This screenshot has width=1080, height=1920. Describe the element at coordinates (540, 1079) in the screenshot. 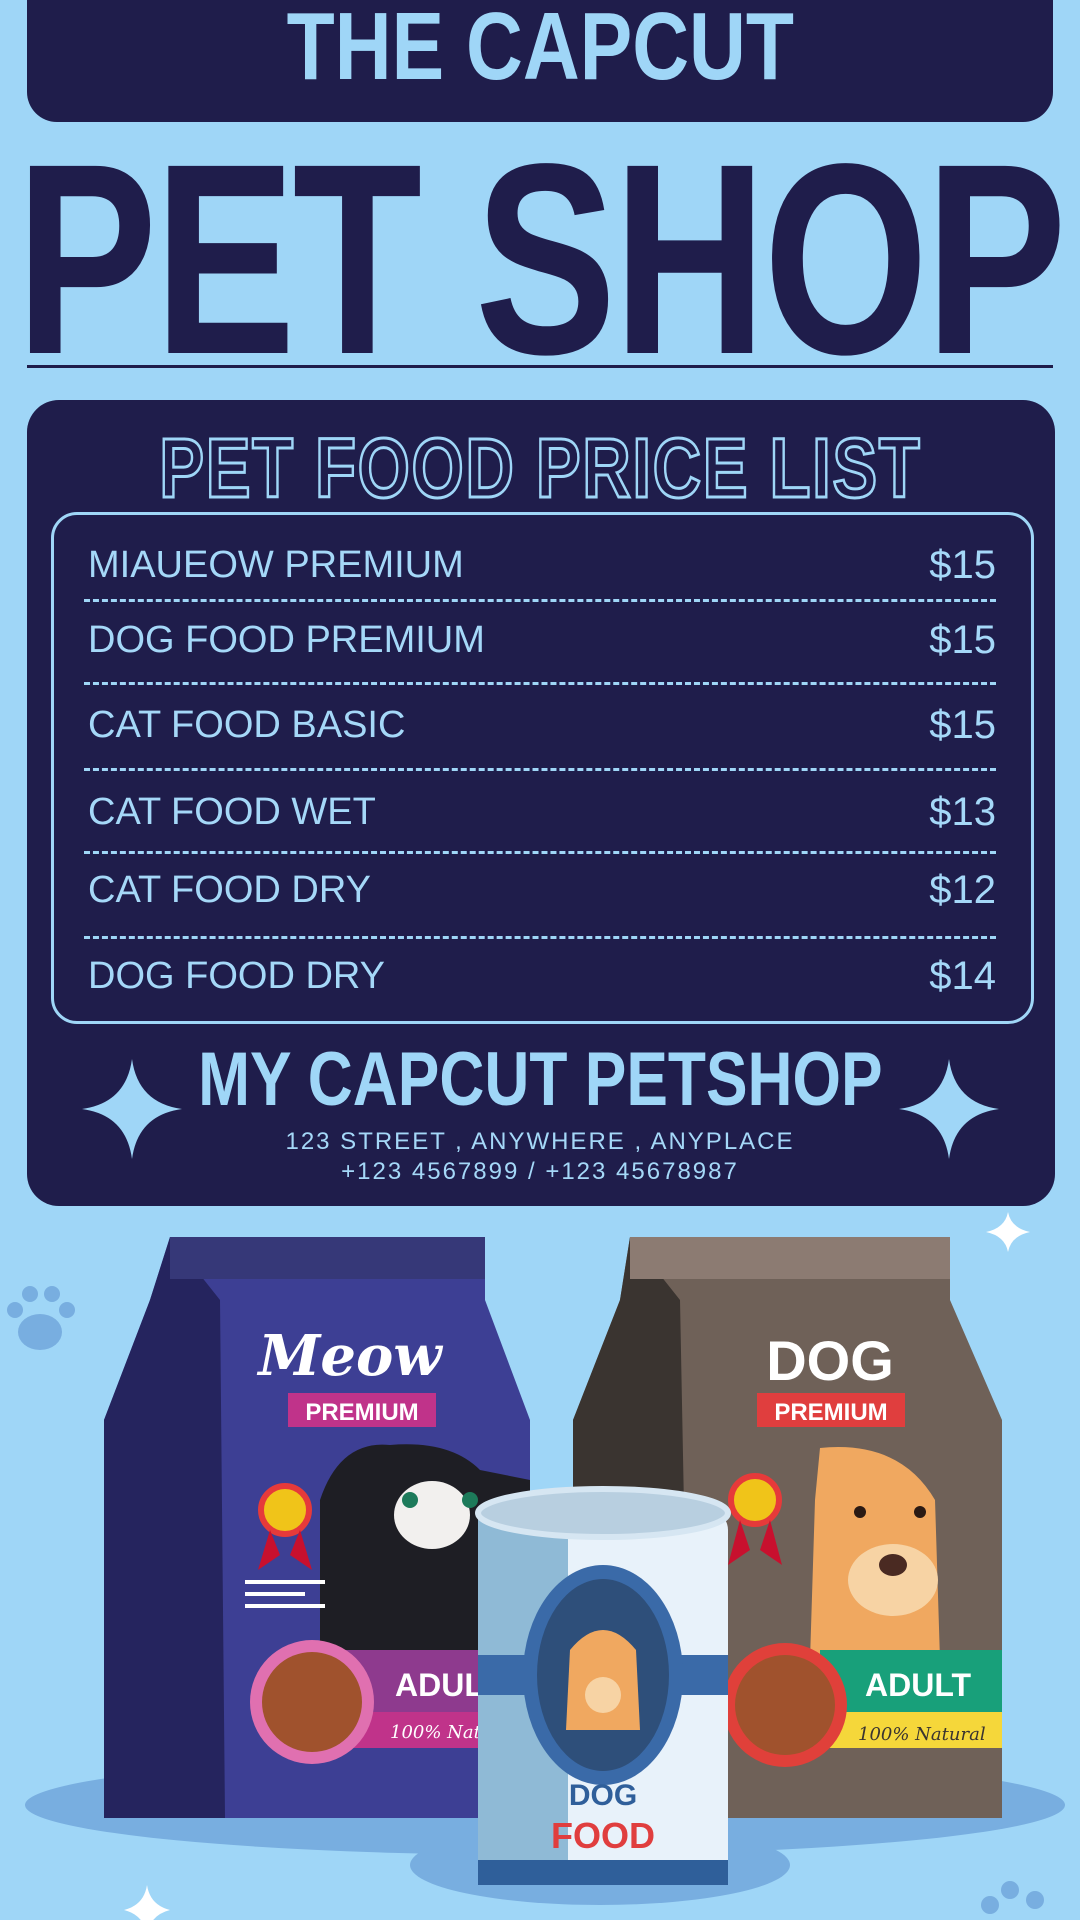

I see `shop-name: MY CAPCUT PETSHOP` at that location.